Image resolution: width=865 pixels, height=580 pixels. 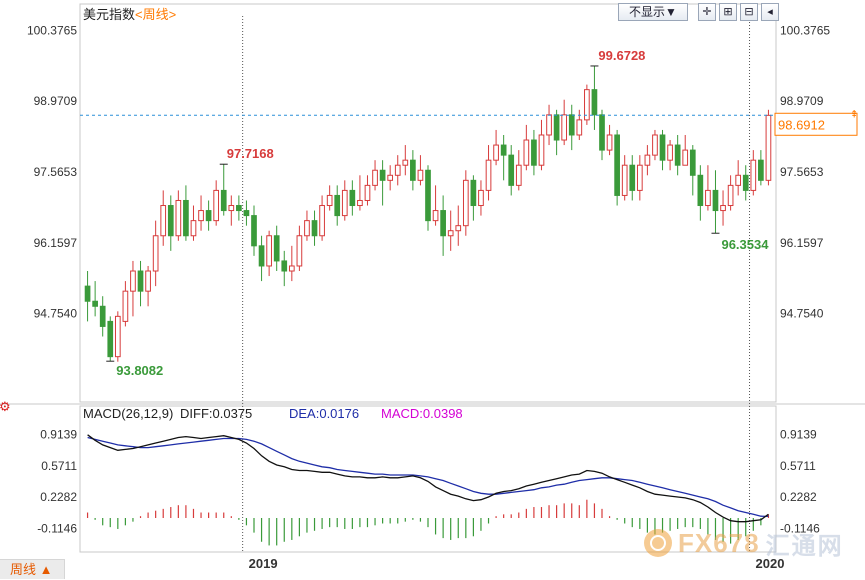 What do you see at coordinates (719, 542) in the screenshot?
I see `watermark-brand: FX678` at bounding box center [719, 542].